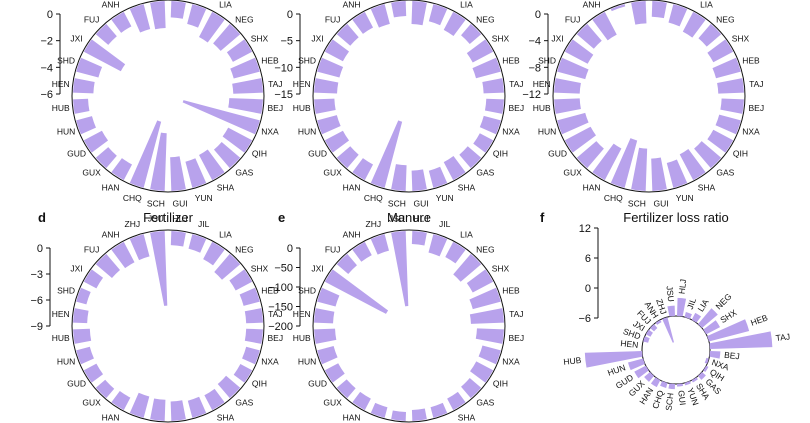 This screenshot has height=423, width=810. I want to click on bar-jil, so click(438, 15).